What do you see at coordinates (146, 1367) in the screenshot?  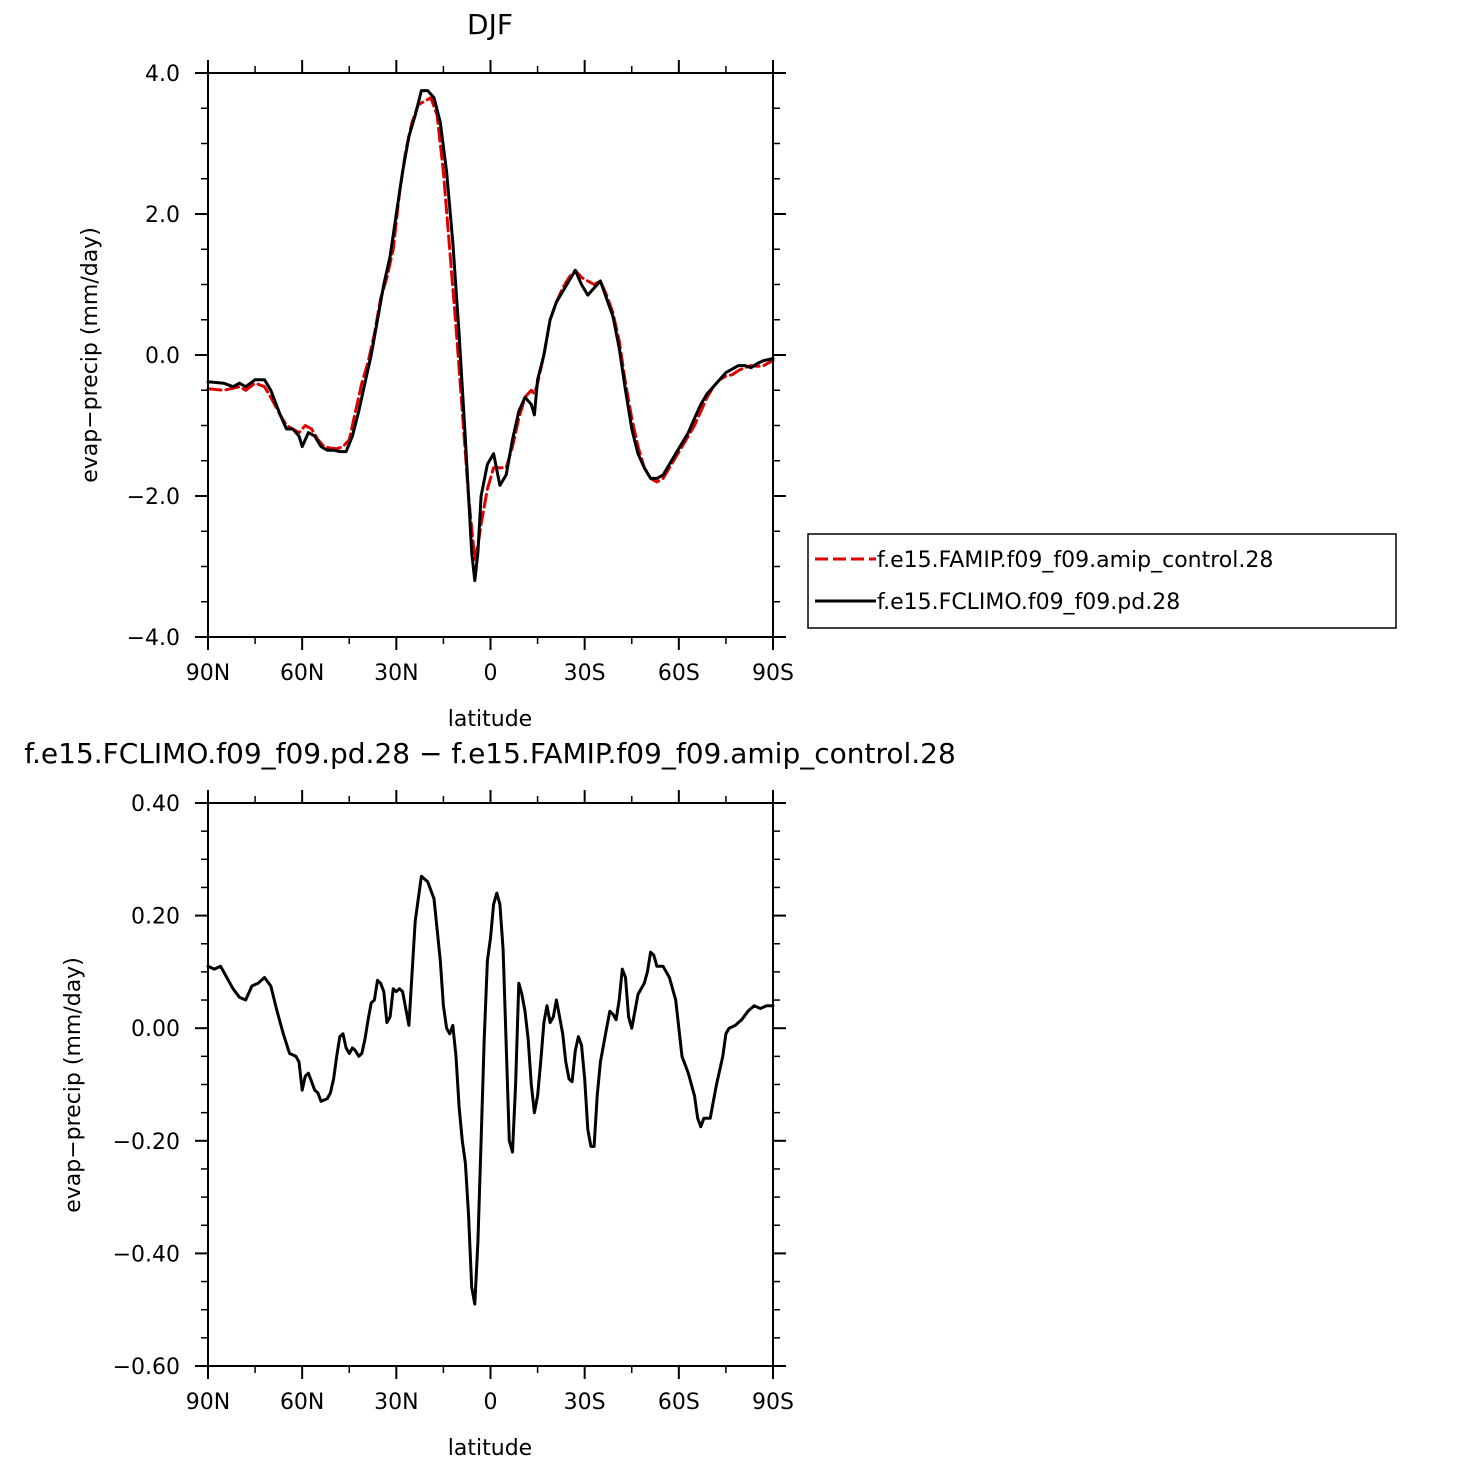 I see `bottom-ytick-label: −0.60` at bounding box center [146, 1367].